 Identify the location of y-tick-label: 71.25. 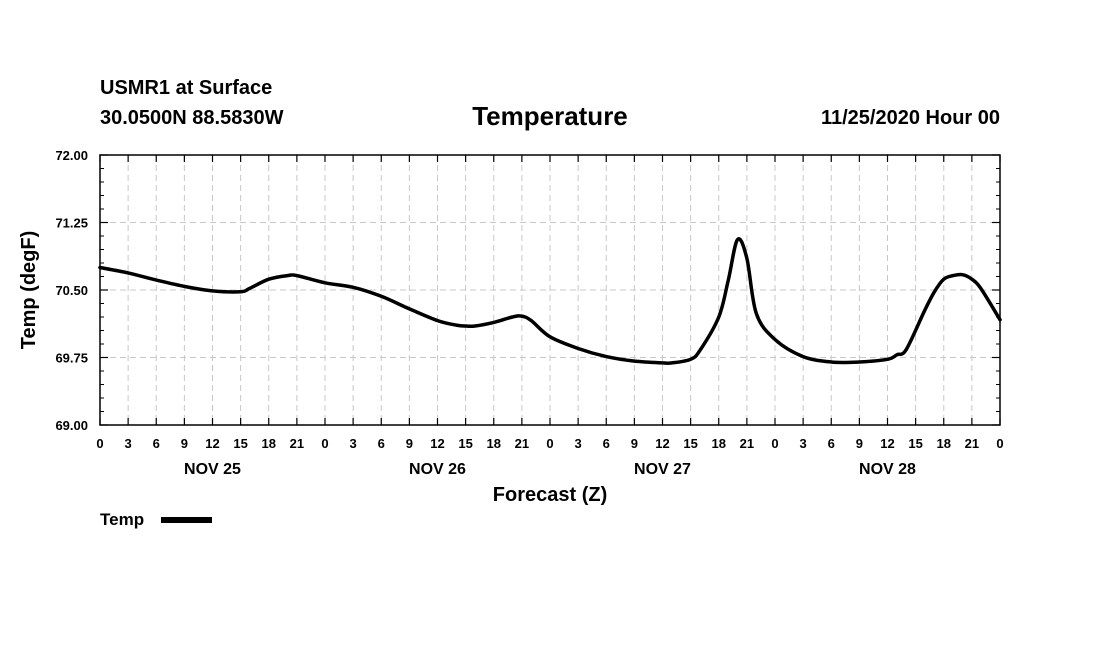
(71, 223).